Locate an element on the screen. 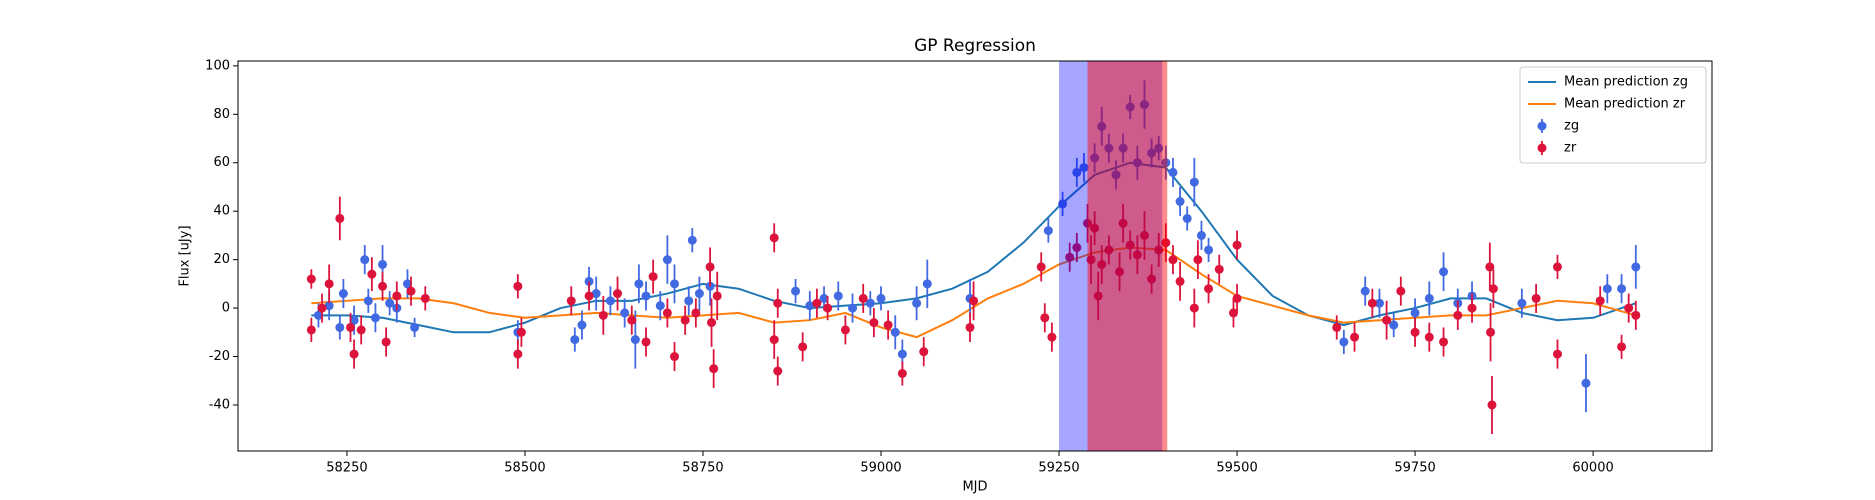 Image resolution: width=1875 pixels, height=500 pixels. legend-box is located at coordinates (1613, 115).